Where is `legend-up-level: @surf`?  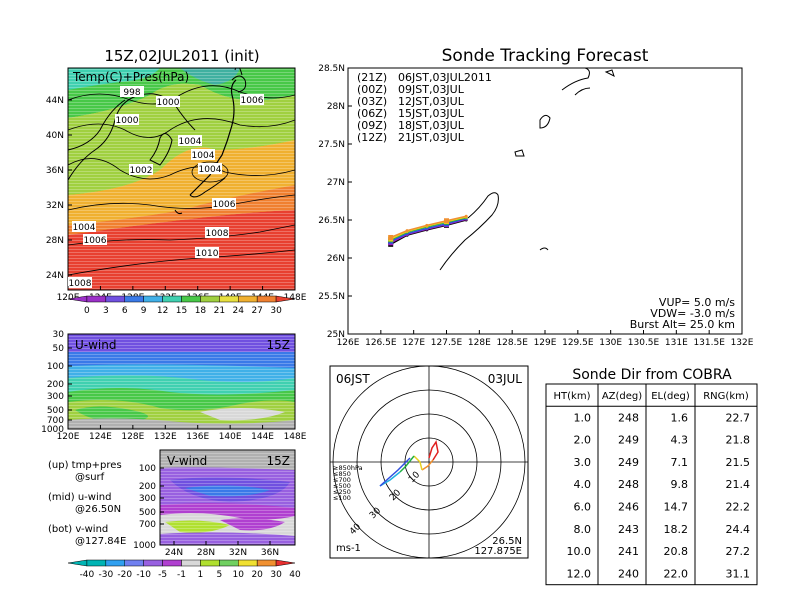
legend-up-level: @surf is located at coordinates (90, 477).